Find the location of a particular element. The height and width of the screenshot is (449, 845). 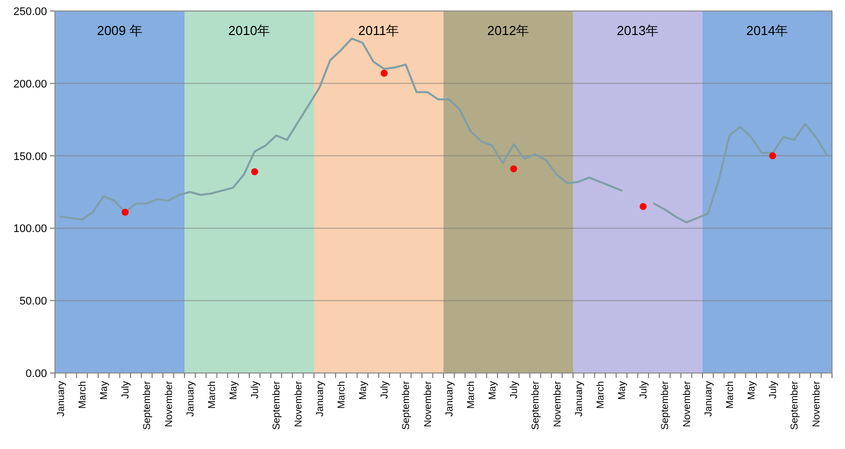

y-tick-label: 200.00 is located at coordinates (30, 84).